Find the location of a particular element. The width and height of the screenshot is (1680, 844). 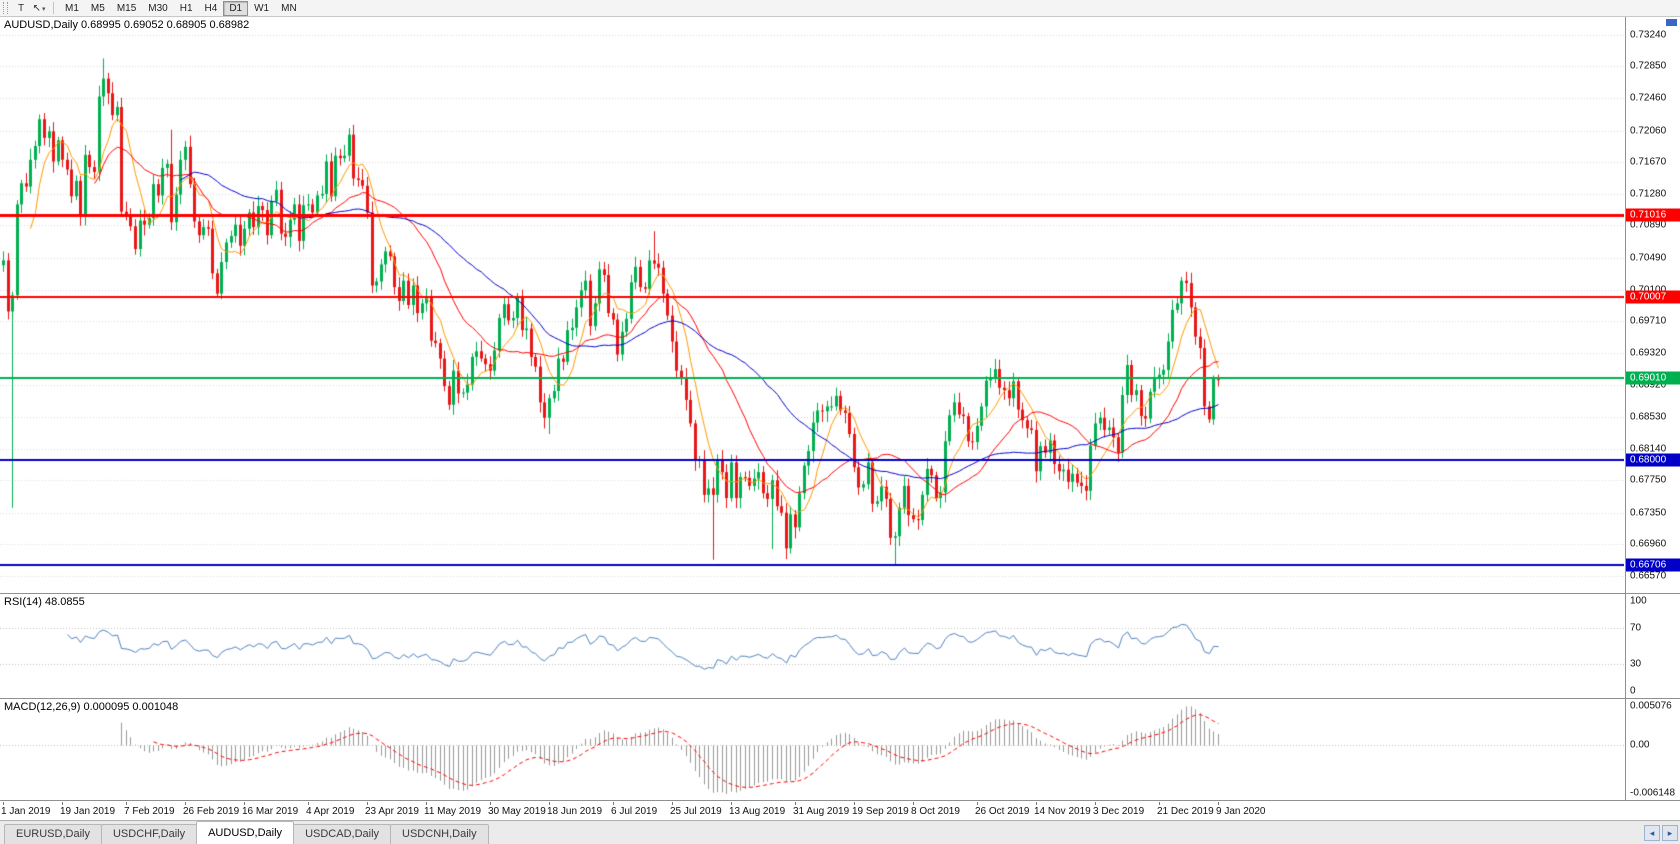

tab-scroll-right-button: ▸ is located at coordinates (1670, 833).